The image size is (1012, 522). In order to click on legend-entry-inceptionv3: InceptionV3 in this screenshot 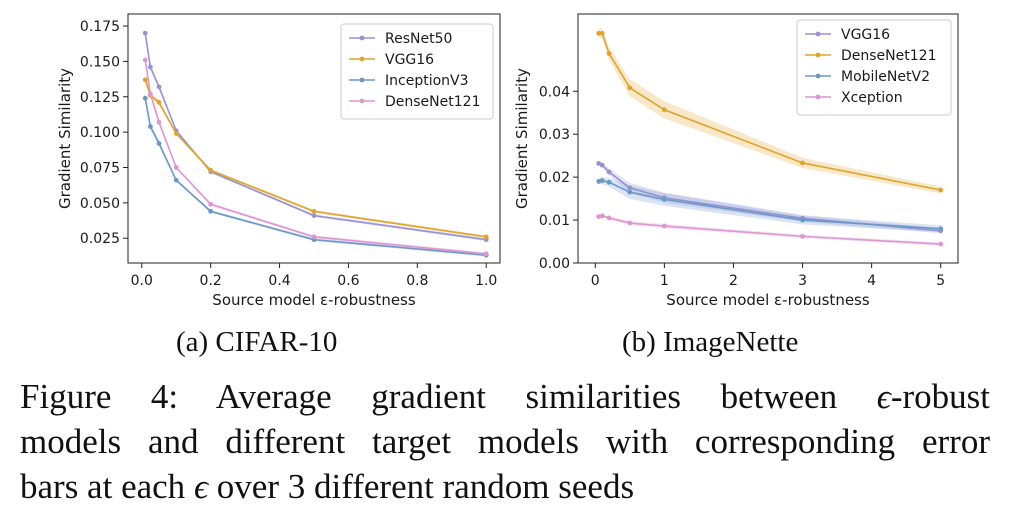, I will do `click(409, 81)`.